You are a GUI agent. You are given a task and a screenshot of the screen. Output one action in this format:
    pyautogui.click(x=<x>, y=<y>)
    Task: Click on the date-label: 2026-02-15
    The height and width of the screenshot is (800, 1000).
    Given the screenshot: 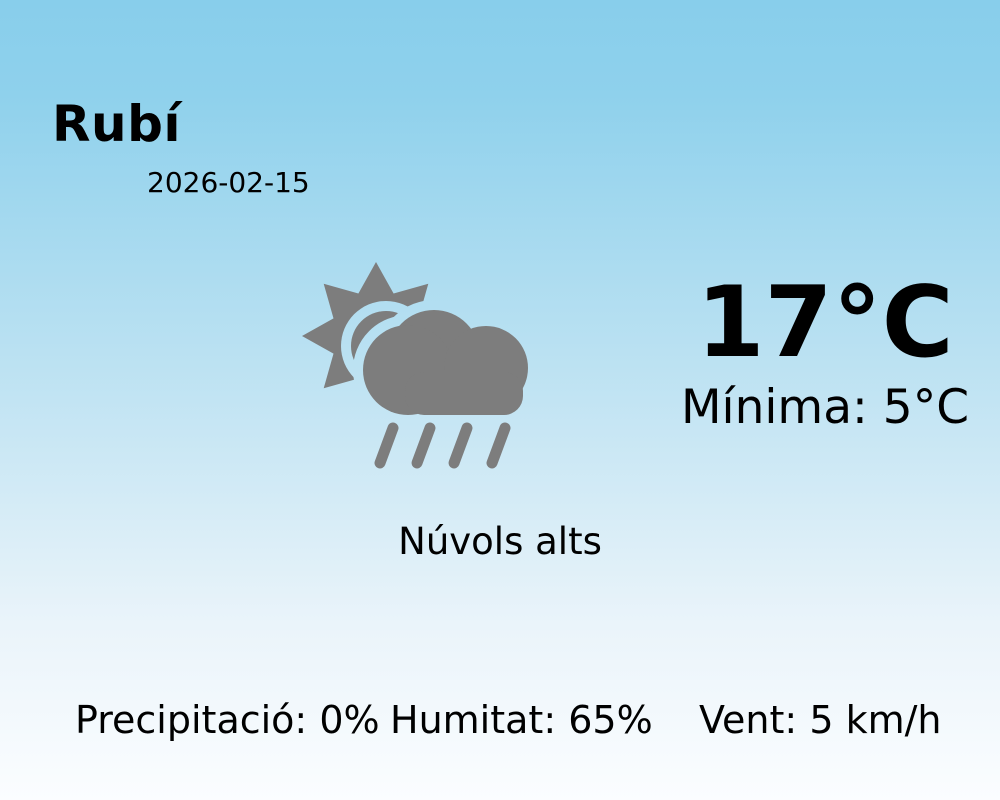 What is the action you would take?
    pyautogui.click(x=228, y=182)
    